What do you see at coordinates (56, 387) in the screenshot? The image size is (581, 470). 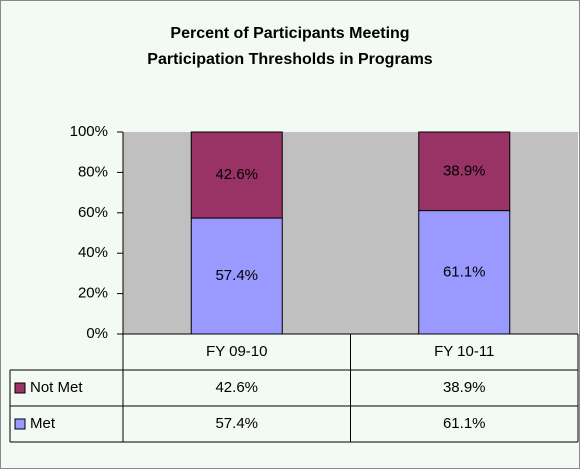 I see `legend-label: Not Met` at bounding box center [56, 387].